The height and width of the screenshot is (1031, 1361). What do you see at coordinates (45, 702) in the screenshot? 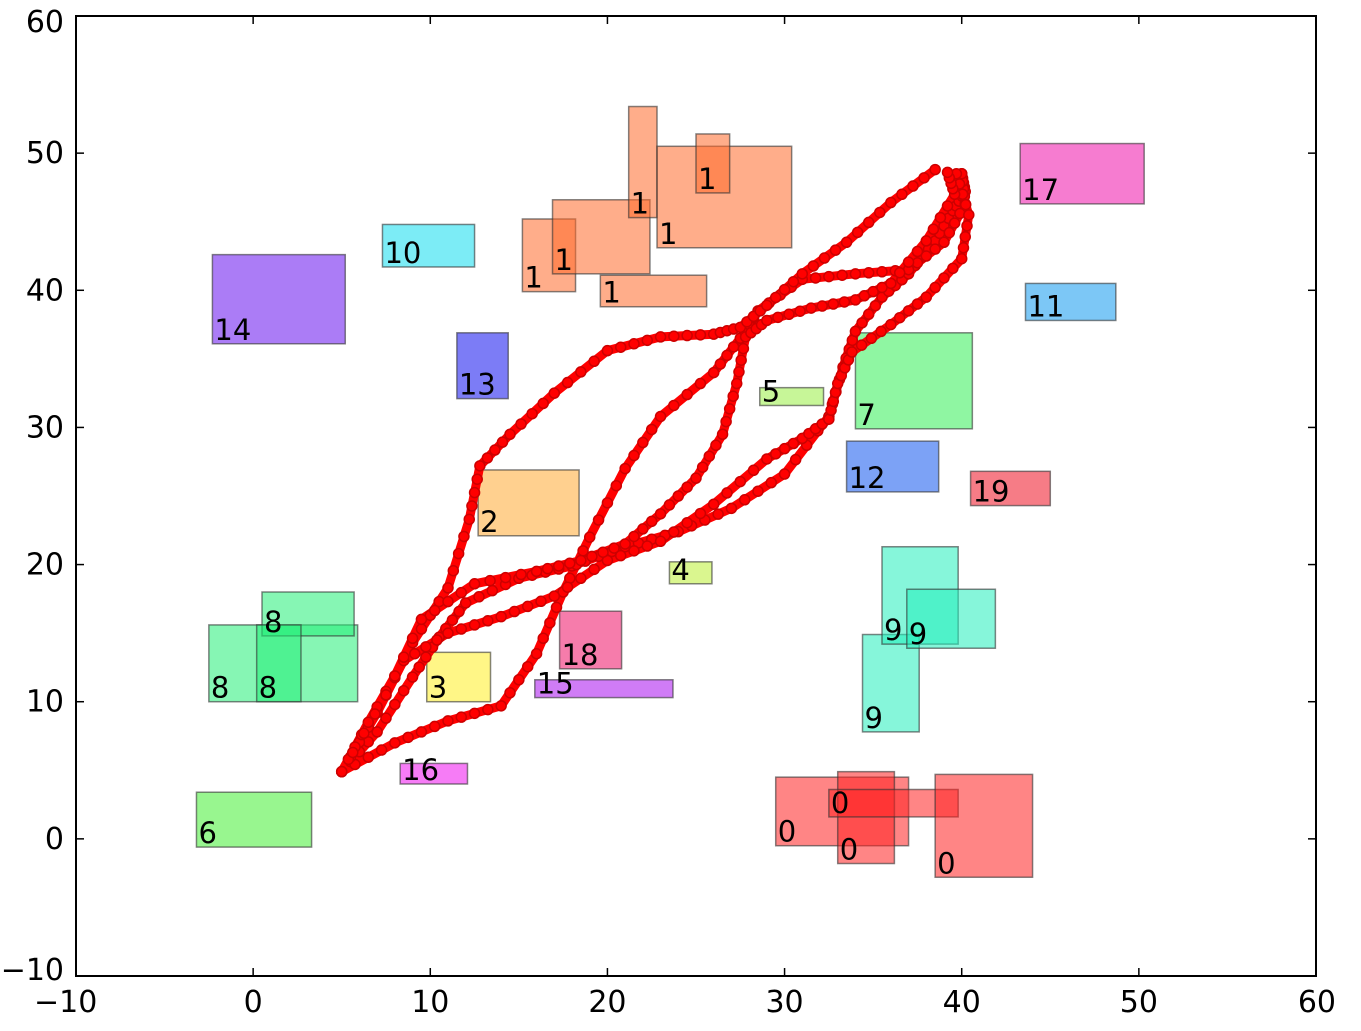
I see `y-tick-label-2: 10` at bounding box center [45, 702].